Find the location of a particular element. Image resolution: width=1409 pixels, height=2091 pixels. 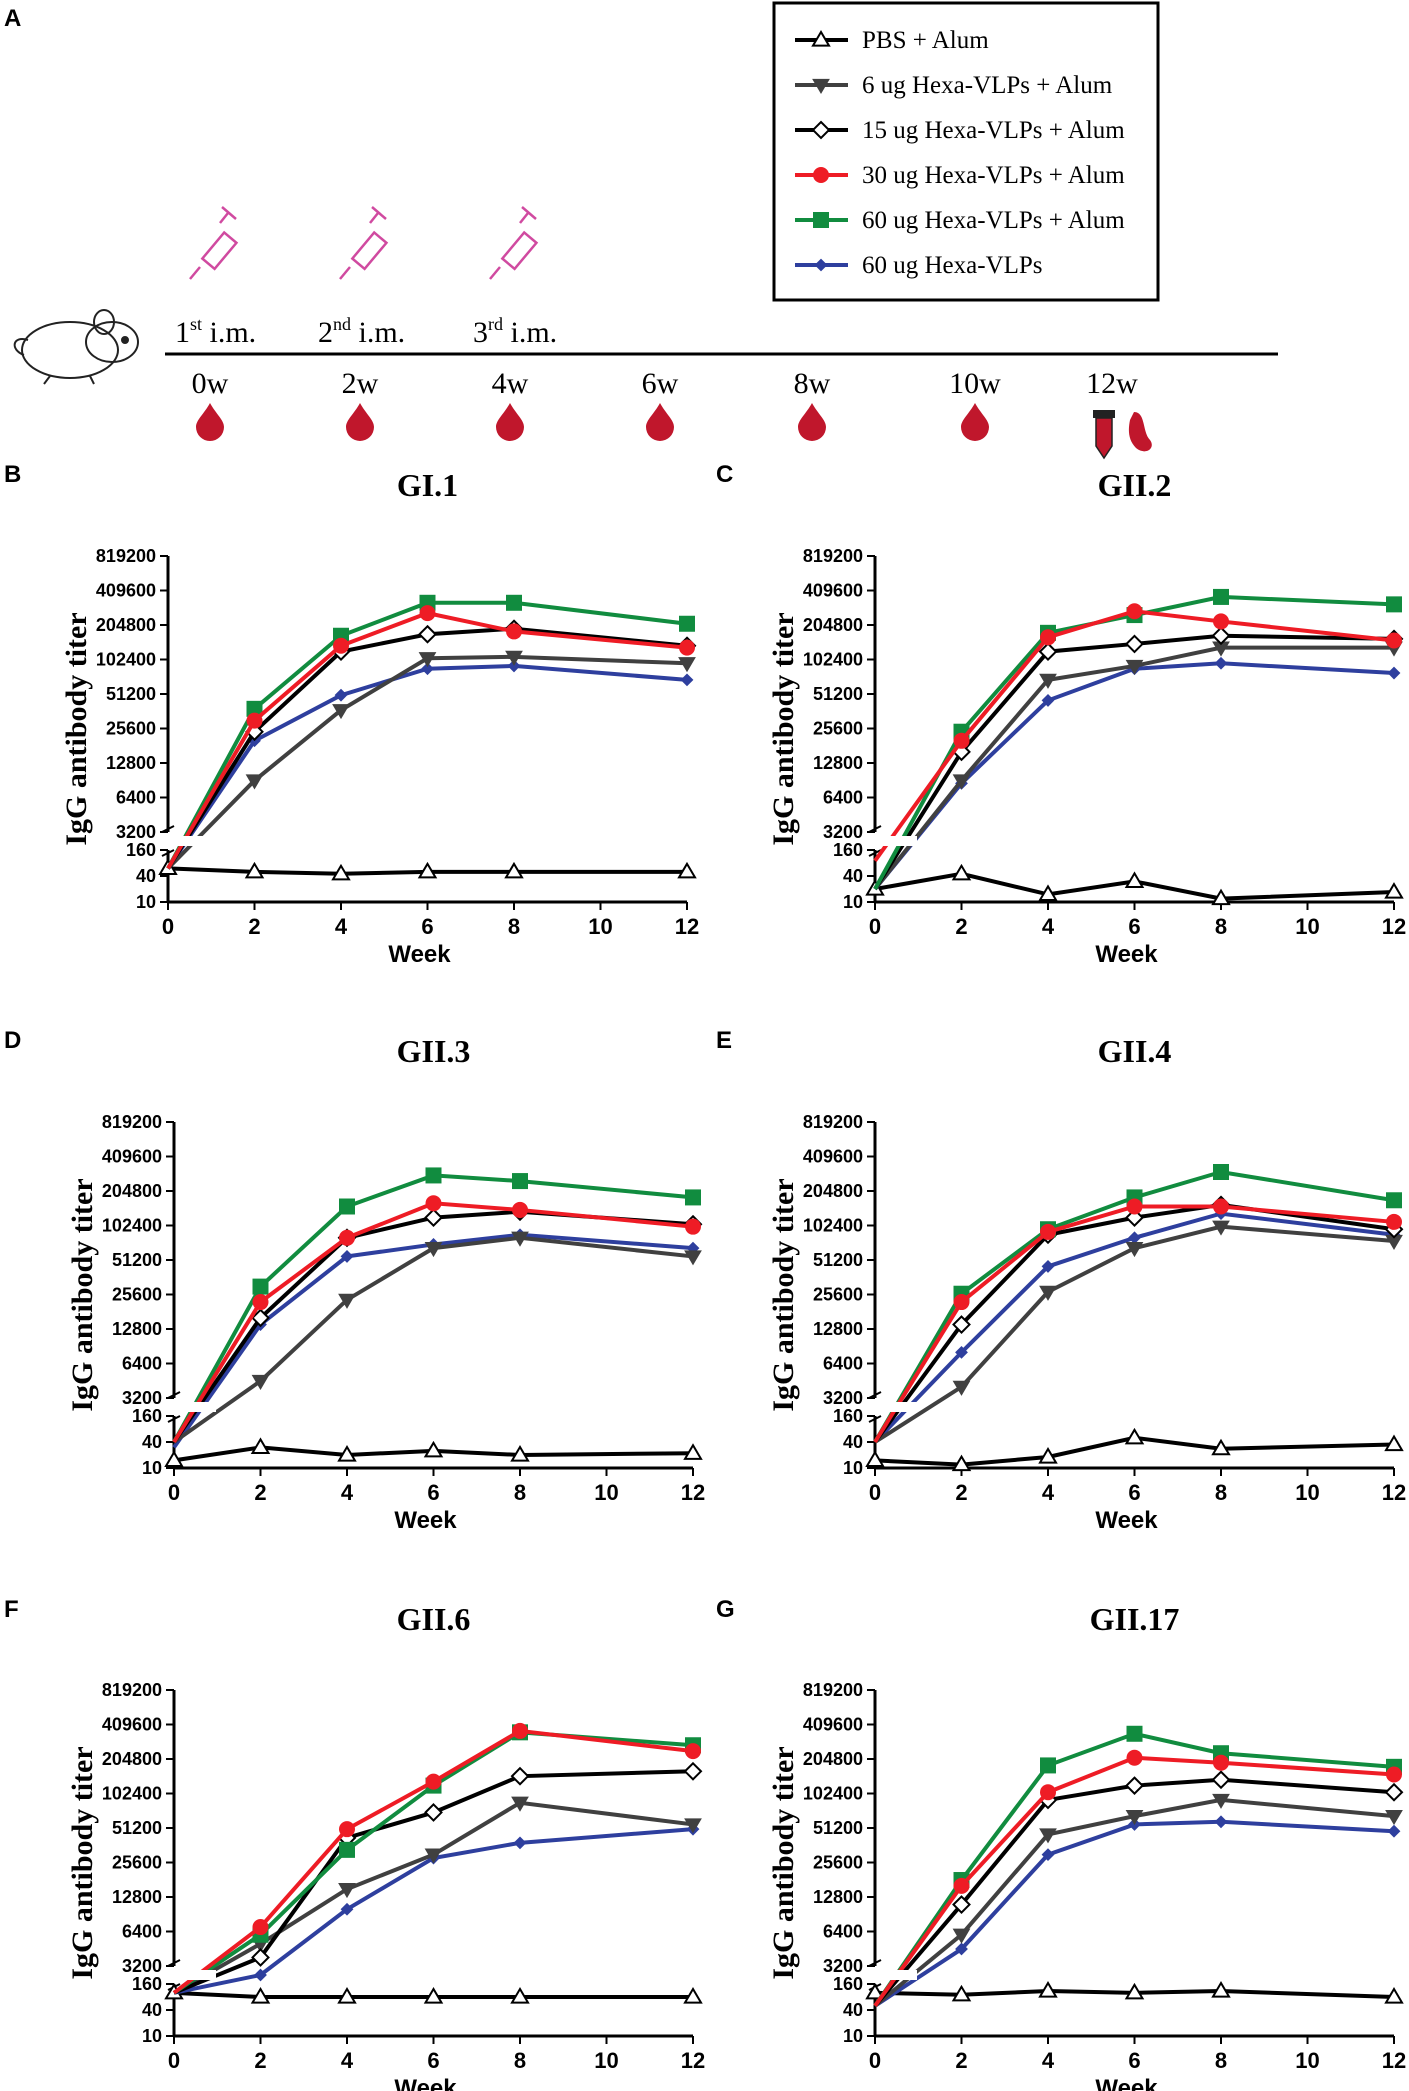

spleen-icon is located at coordinates (1140, 432).